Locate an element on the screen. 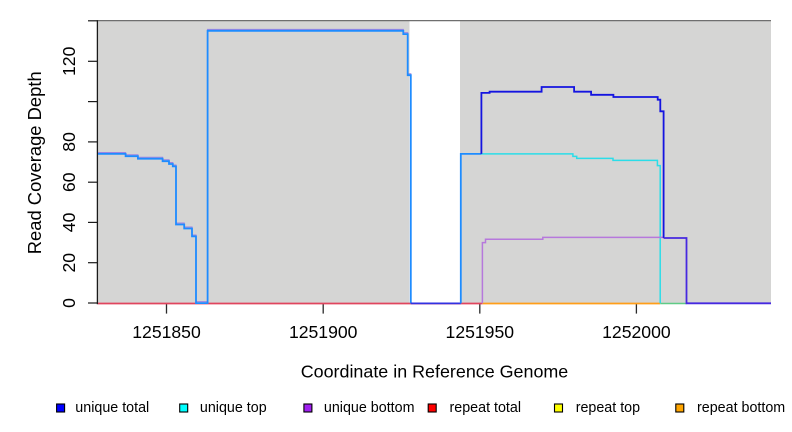 Image resolution: width=792 pixels, height=432 pixels. svg-text: Read Coverage Depth is located at coordinates (34, 162).